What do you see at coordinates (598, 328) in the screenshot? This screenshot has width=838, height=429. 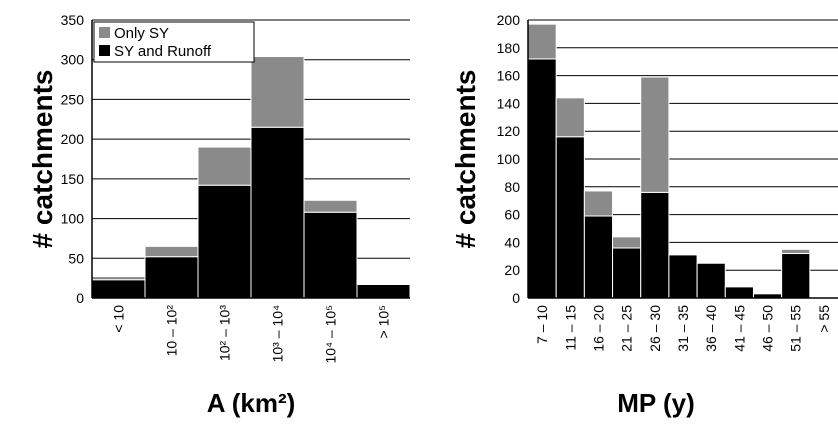 I see `x-category-label: 16 – 20` at bounding box center [598, 328].